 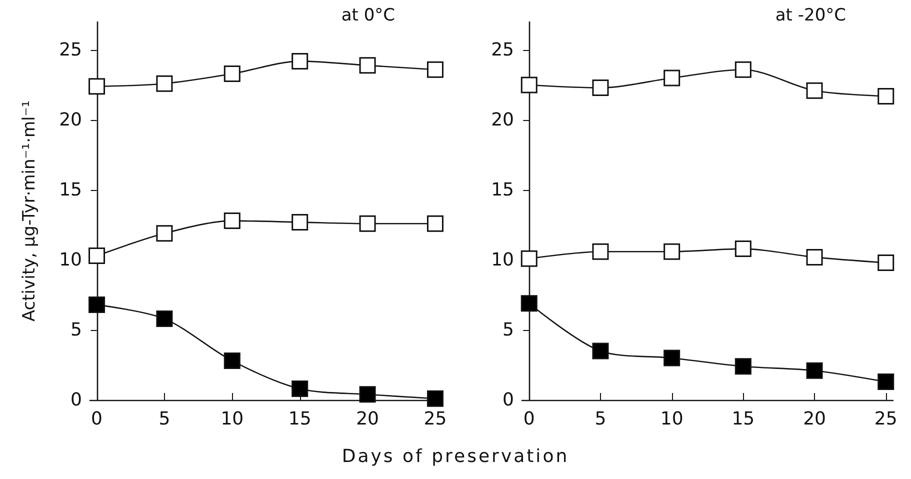 I want to click on x-axis-title: Days of preservation, so click(x=455, y=456).